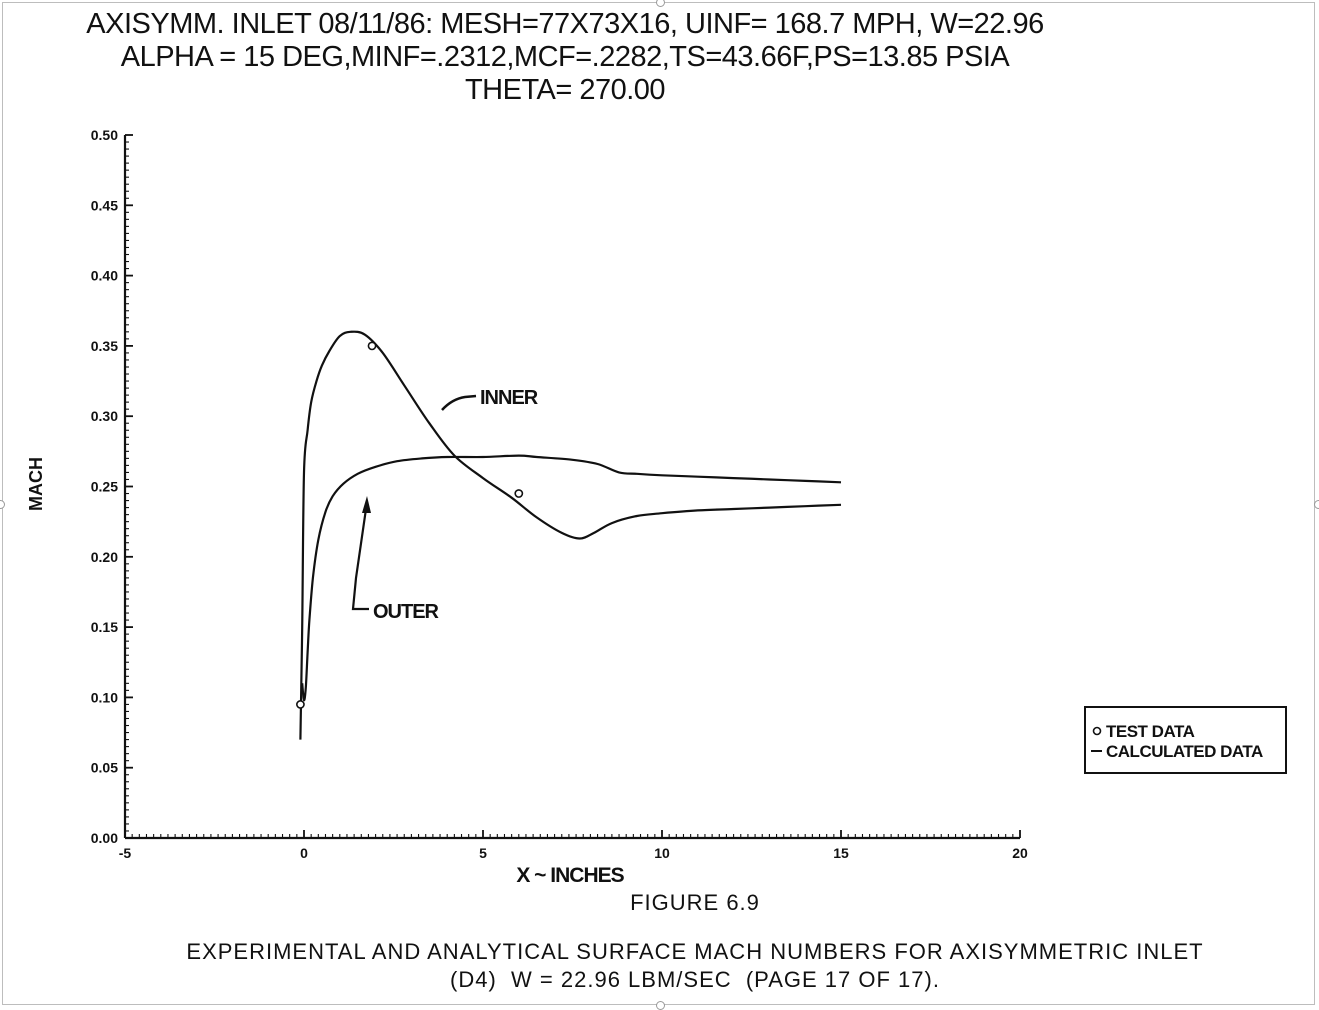  What do you see at coordinates (104, 346) in the screenshot?
I see `y-tick-label: 0.35` at bounding box center [104, 346].